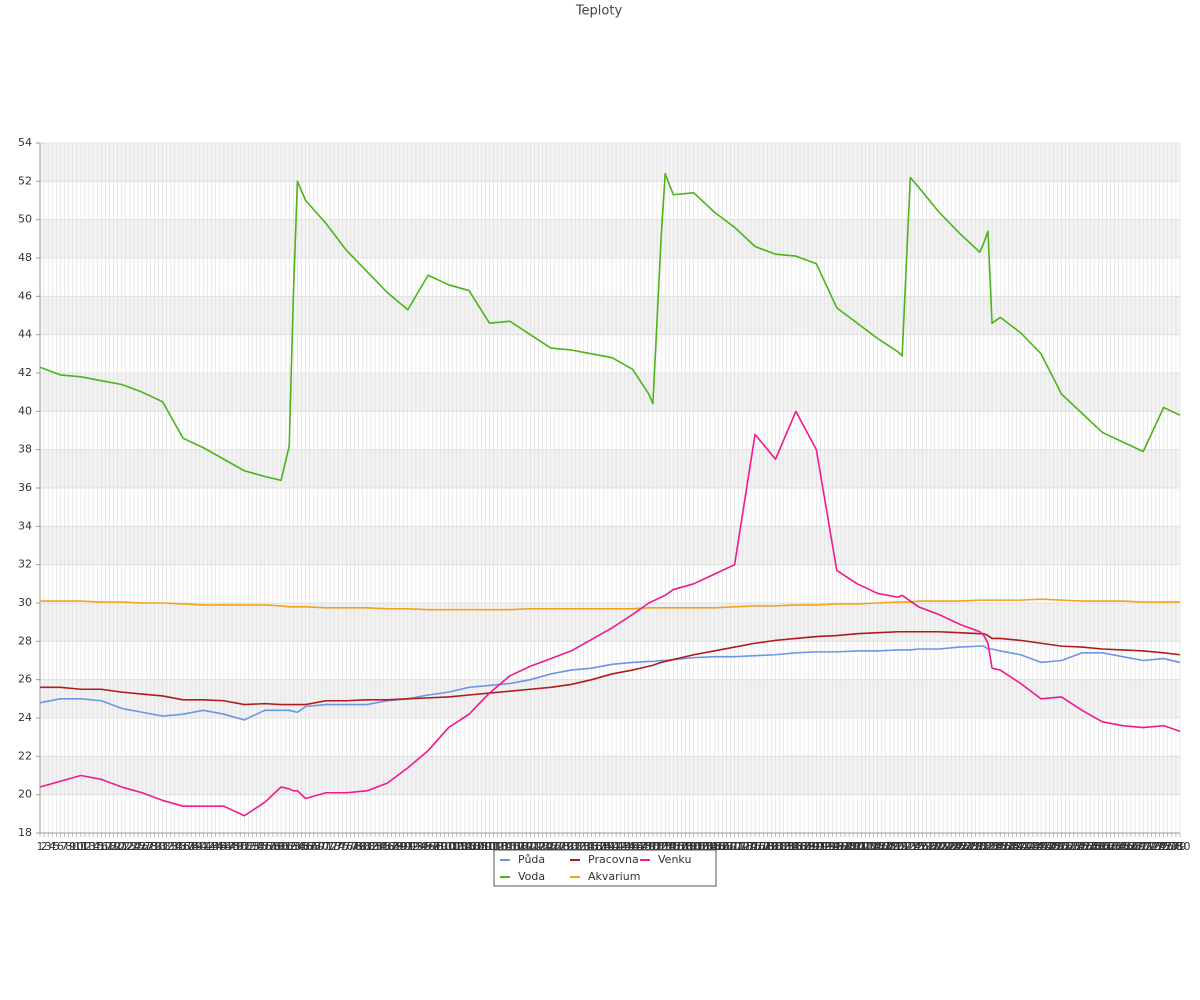 This screenshot has width=1200, height=1000. I want to click on x-tick-label: 202, so click(861, 846).